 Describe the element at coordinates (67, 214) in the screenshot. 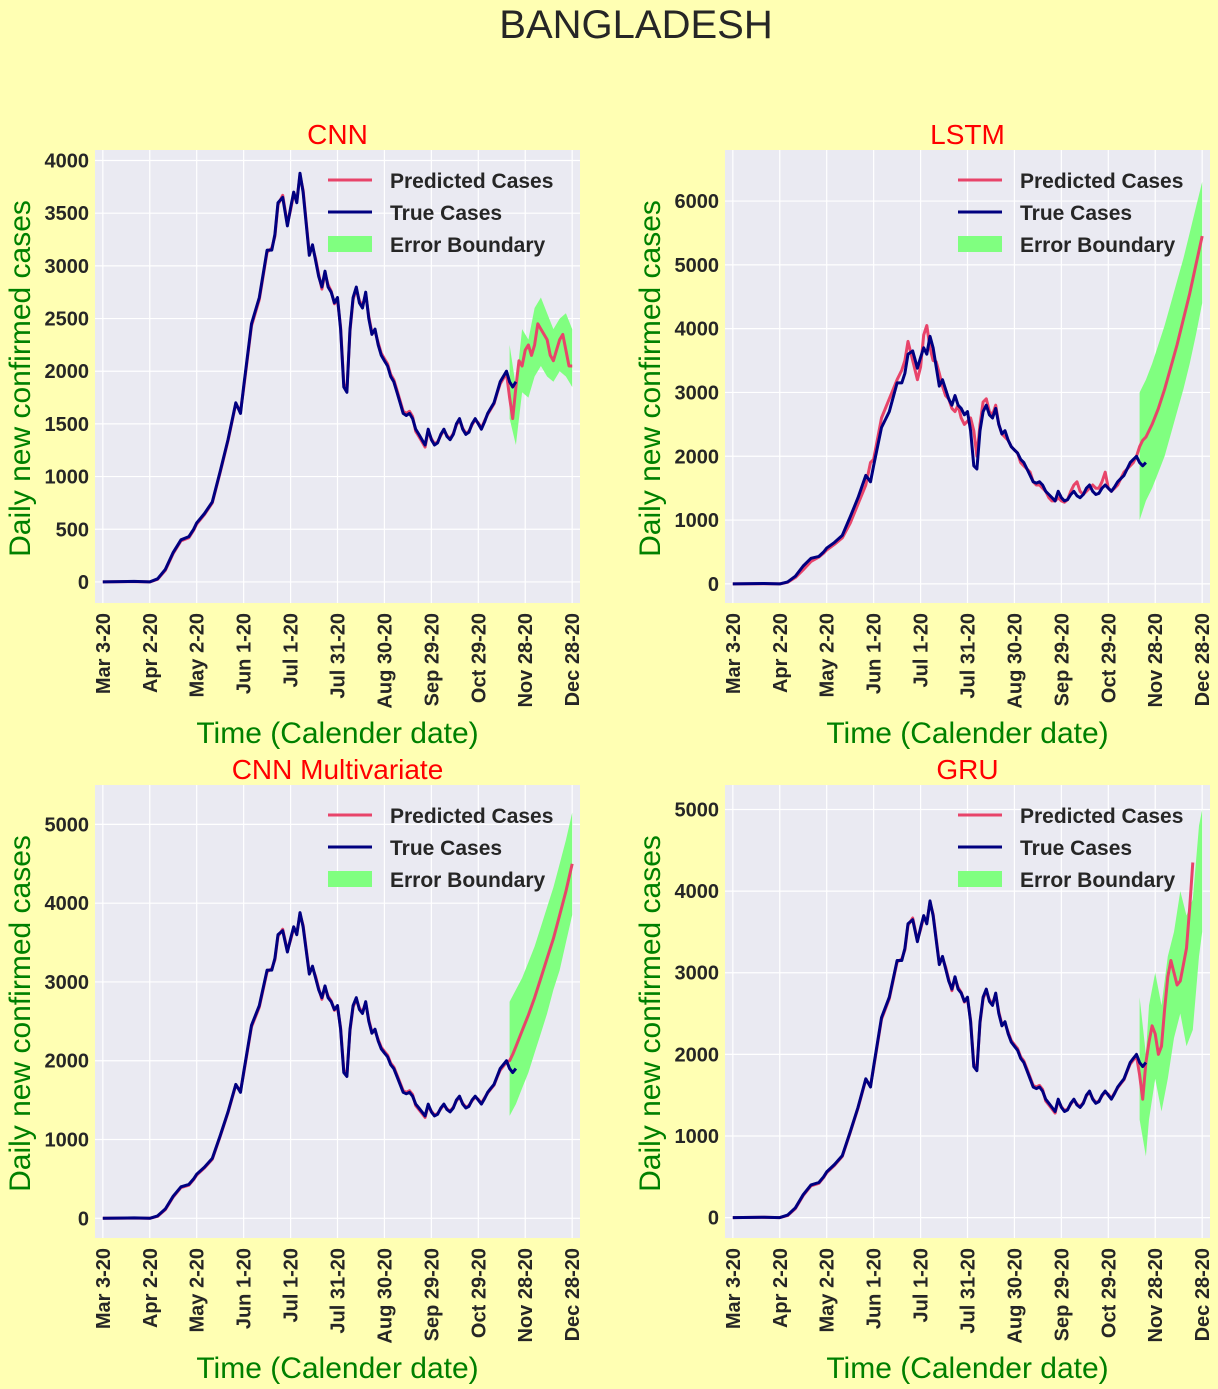

I see `y-tick-label: 3500` at that location.